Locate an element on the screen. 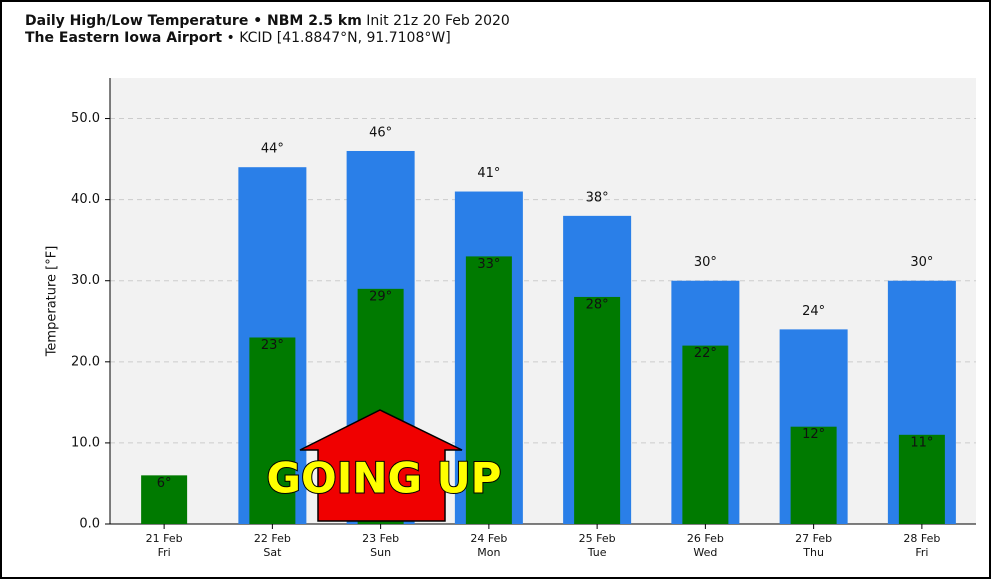 The width and height of the screenshot is (992, 580). value-label: 23° is located at coordinates (272, 345).